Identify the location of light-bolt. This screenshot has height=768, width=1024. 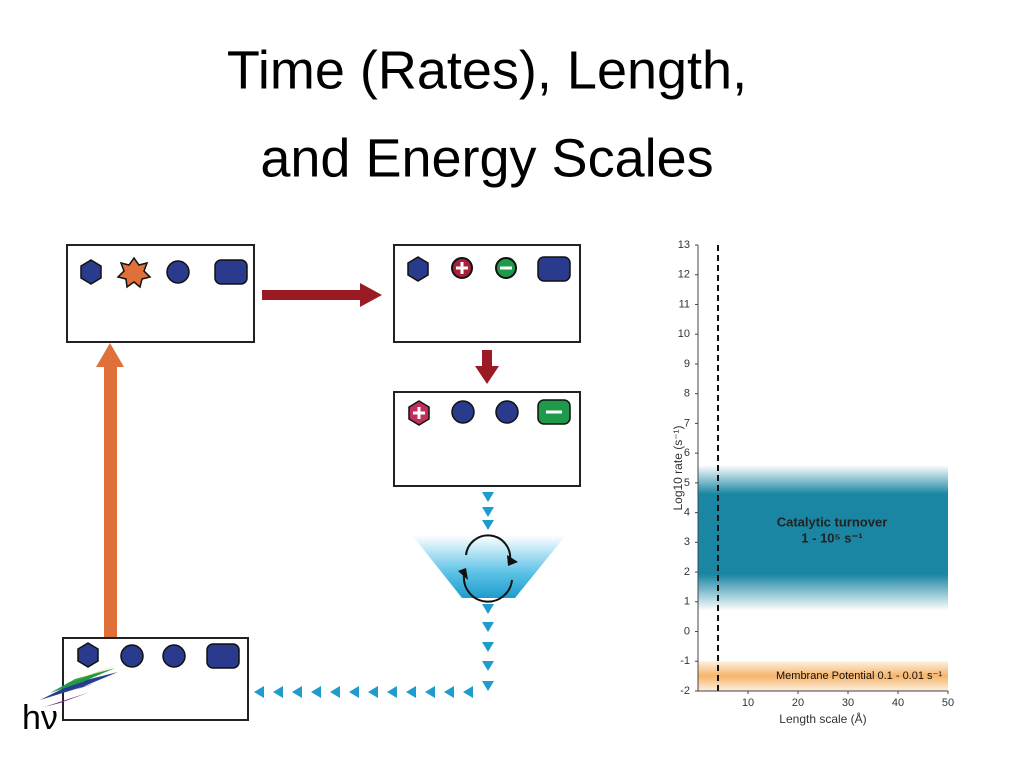
(80, 685).